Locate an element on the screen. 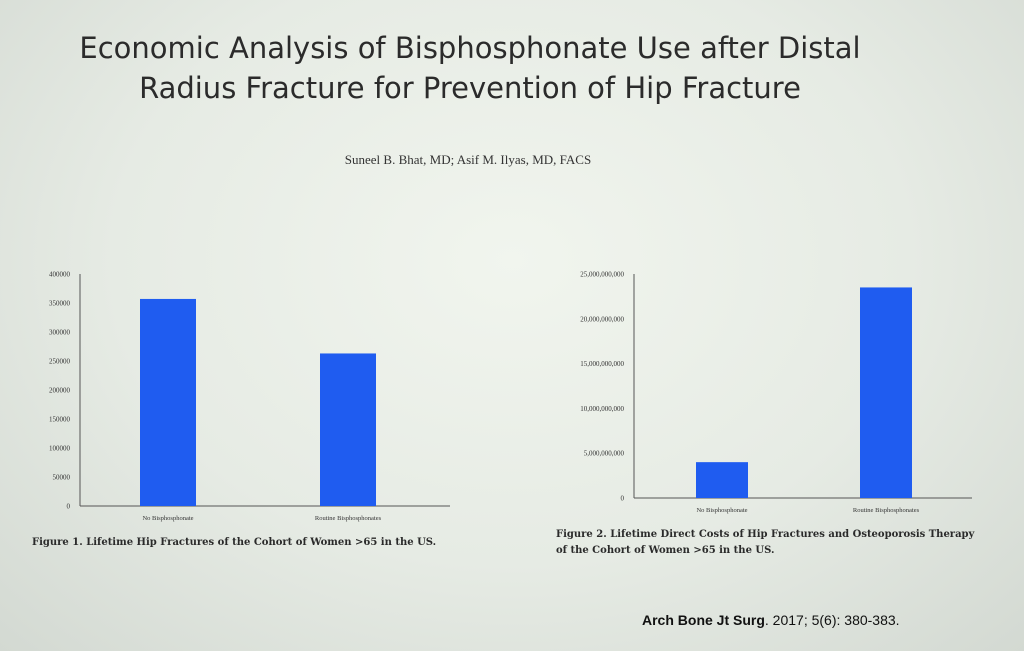  citation-details: . 2017; 5(6): 380-383. is located at coordinates (832, 620).